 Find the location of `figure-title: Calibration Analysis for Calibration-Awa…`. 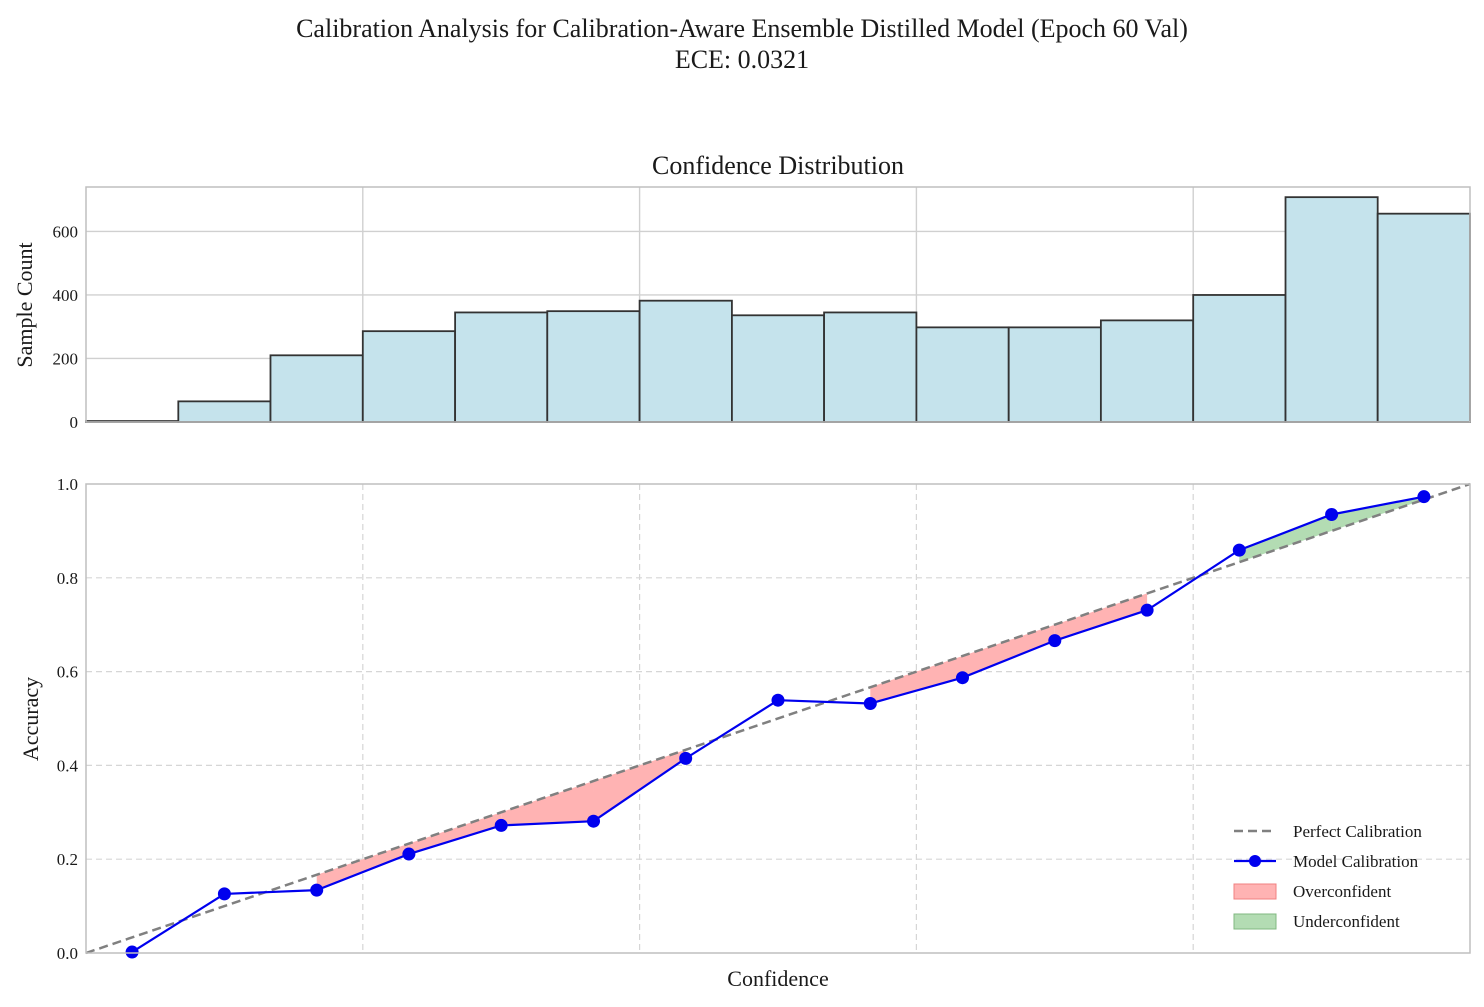

figure-title: Calibration Analysis for Calibration-Awa… is located at coordinates (742, 28).